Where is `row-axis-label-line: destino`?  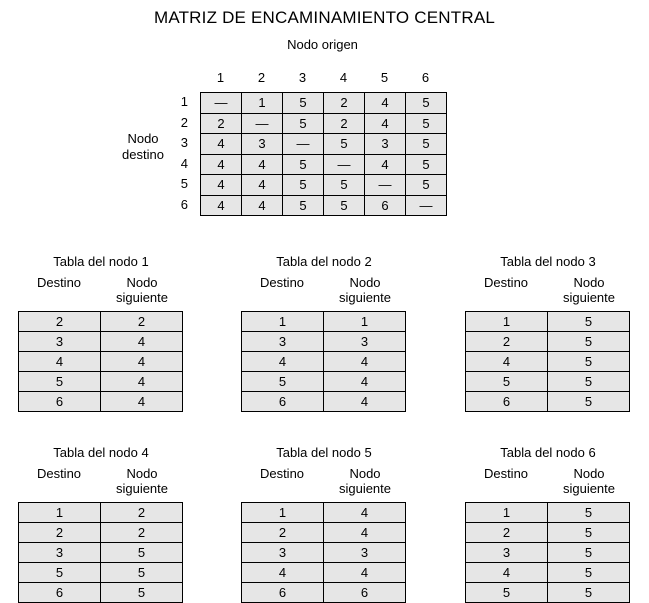 row-axis-label-line: destino is located at coordinates (143, 154).